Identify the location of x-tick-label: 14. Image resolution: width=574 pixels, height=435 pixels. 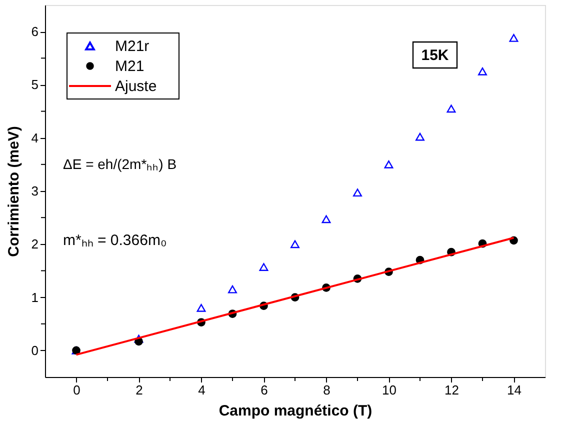
(514, 390).